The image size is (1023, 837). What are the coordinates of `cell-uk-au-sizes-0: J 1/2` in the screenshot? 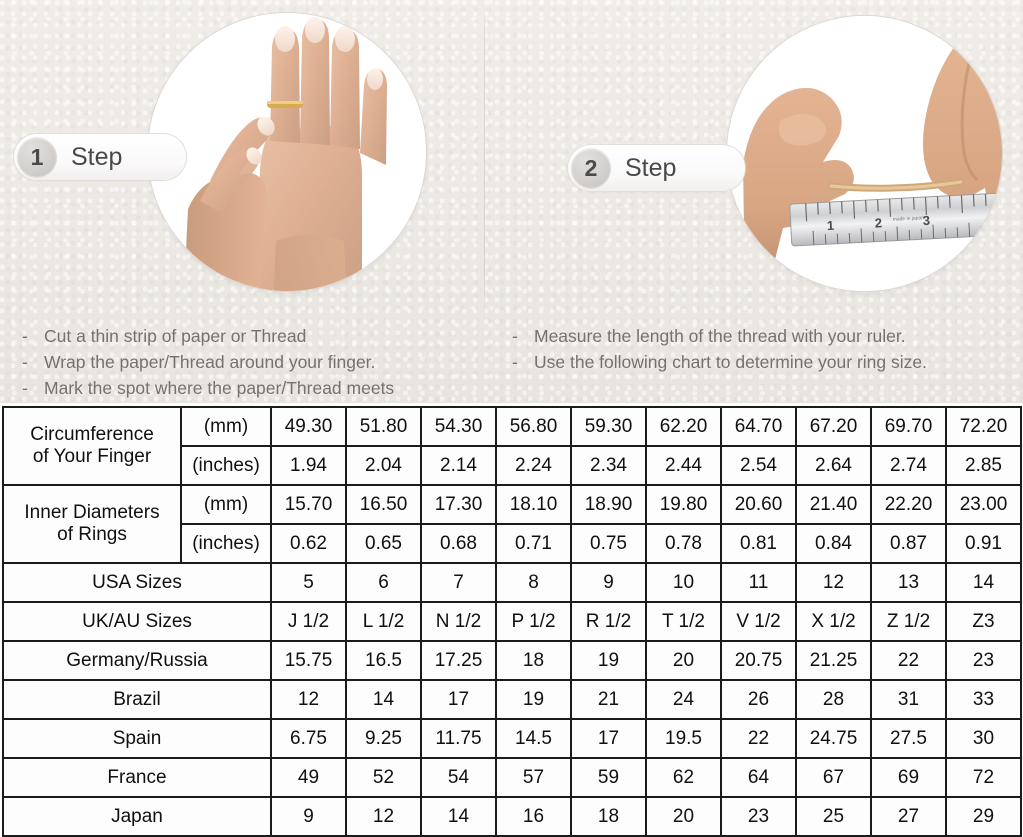 It's located at (308, 621).